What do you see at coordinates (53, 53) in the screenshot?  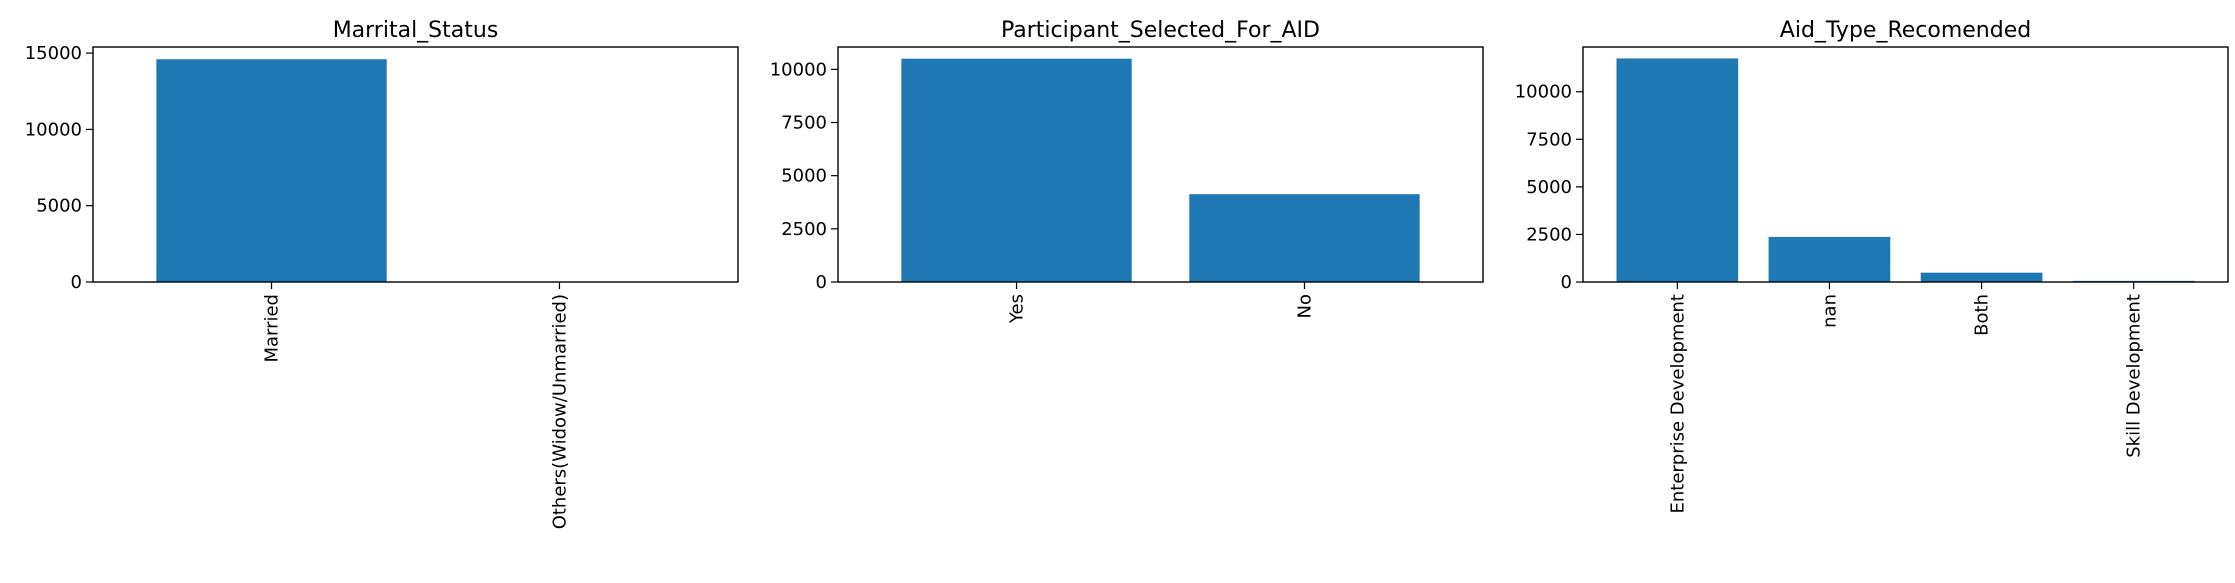 I see `y-tick-label: 15000` at bounding box center [53, 53].